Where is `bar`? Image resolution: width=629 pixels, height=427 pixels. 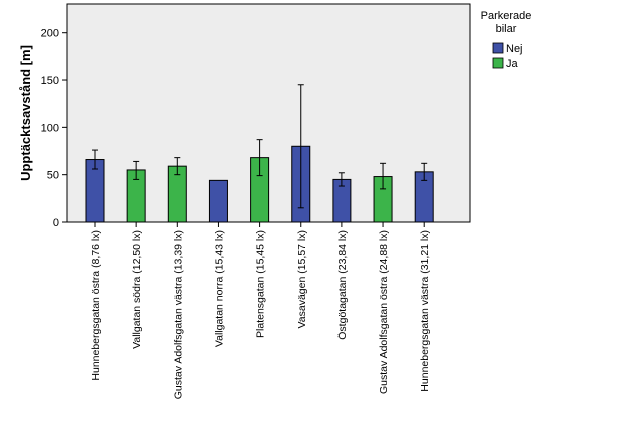 bar is located at coordinates (218, 201).